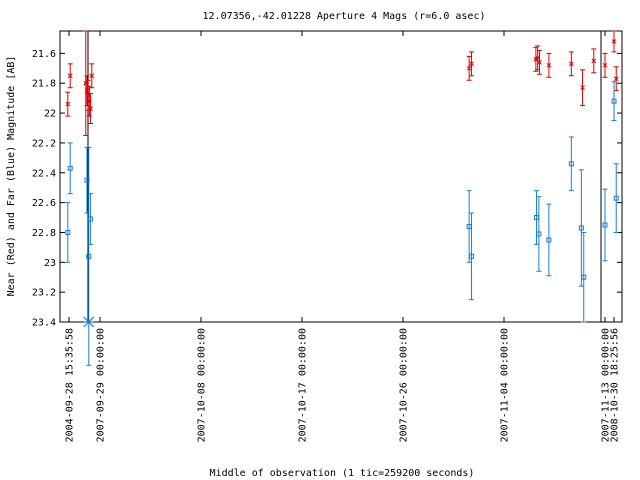 This screenshot has width=640, height=480. What do you see at coordinates (44, 84) in the screenshot?
I see `y-tick-label: 21.8` at bounding box center [44, 84].